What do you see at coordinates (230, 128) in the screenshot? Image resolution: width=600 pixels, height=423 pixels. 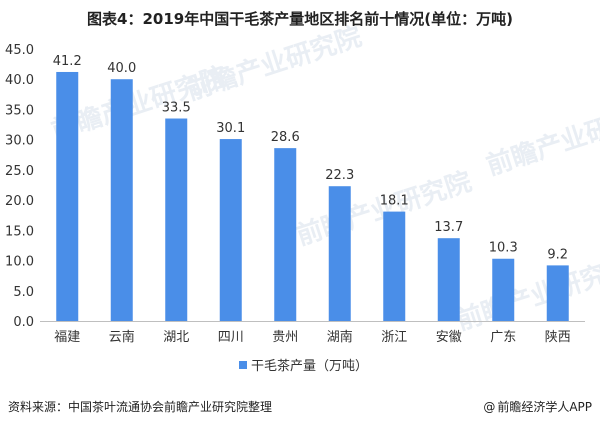 I see `bar-value-label: 30.1` at bounding box center [230, 128].